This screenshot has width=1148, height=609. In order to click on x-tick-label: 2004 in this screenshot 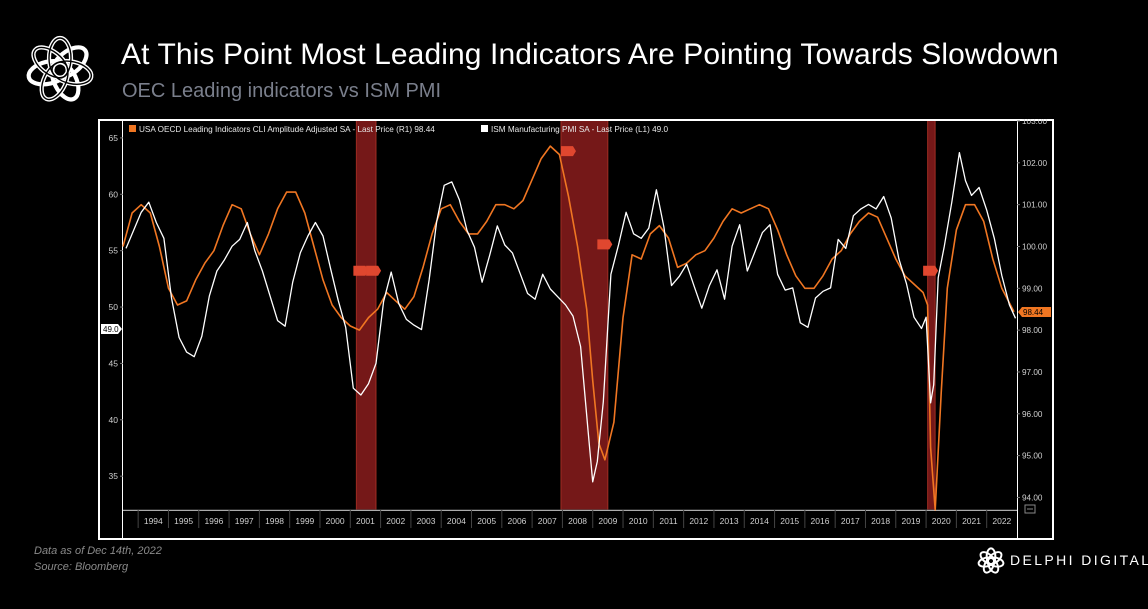, I will do `click(456, 521)`.